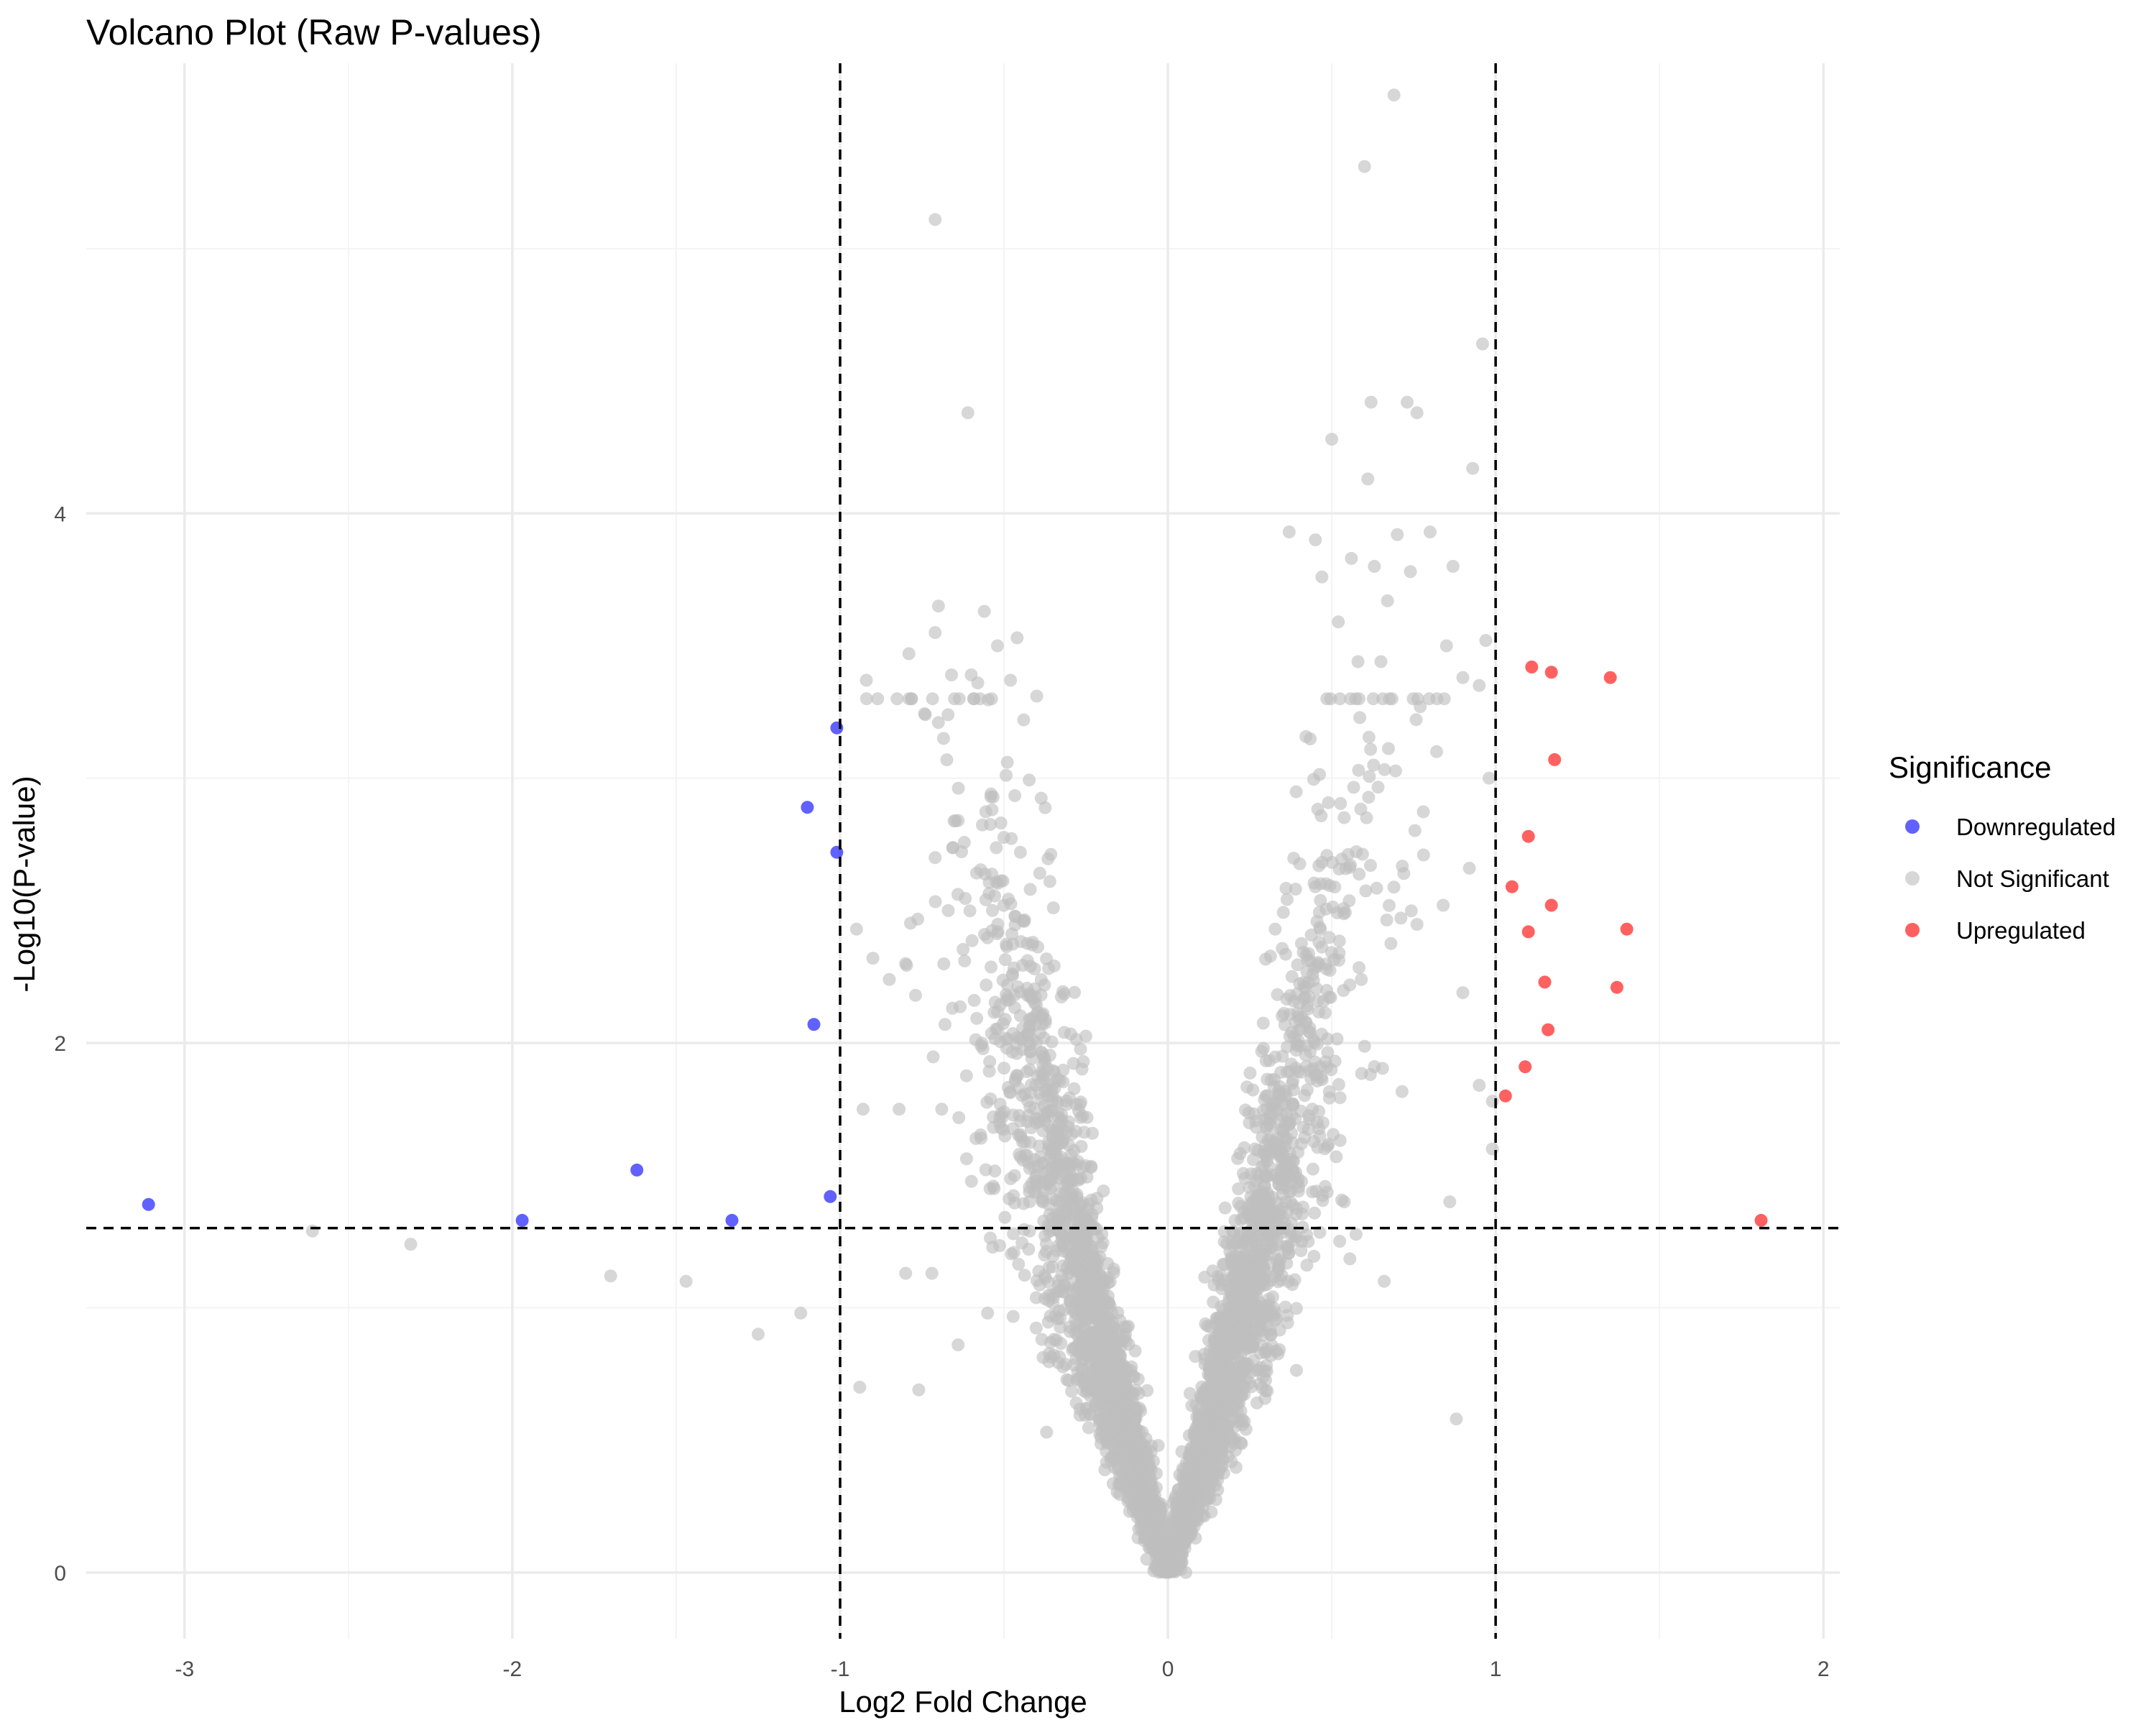 The height and width of the screenshot is (1725, 2156). I want to click on y-tick-label: 0, so click(60, 1574).